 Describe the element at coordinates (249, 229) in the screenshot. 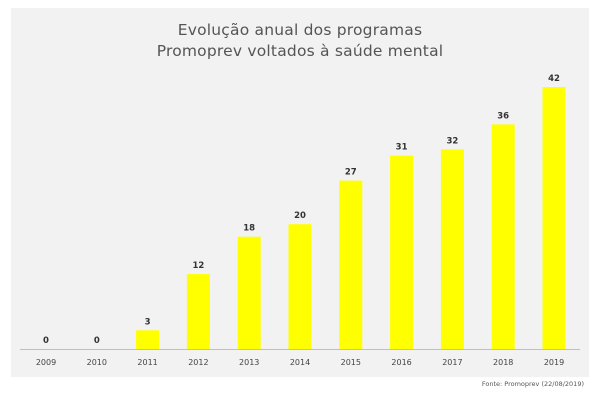

I see `data-label-2013: 18` at that location.